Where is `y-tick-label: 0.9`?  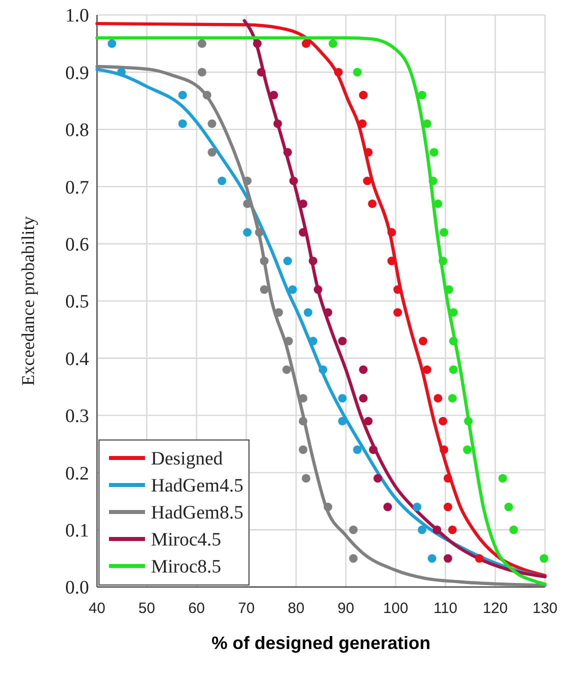 y-tick-label: 0.9 is located at coordinates (77, 73).